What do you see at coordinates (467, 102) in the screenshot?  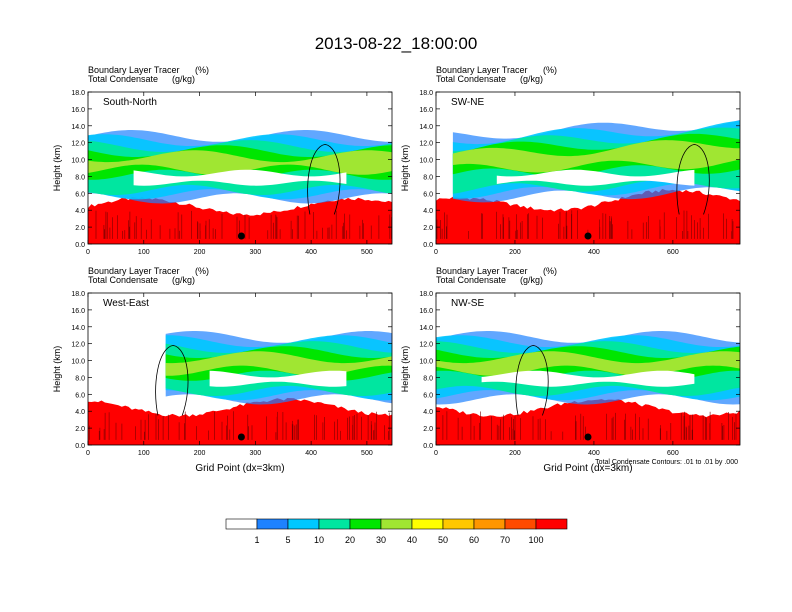 I see `panel-title: SW-NE` at bounding box center [467, 102].